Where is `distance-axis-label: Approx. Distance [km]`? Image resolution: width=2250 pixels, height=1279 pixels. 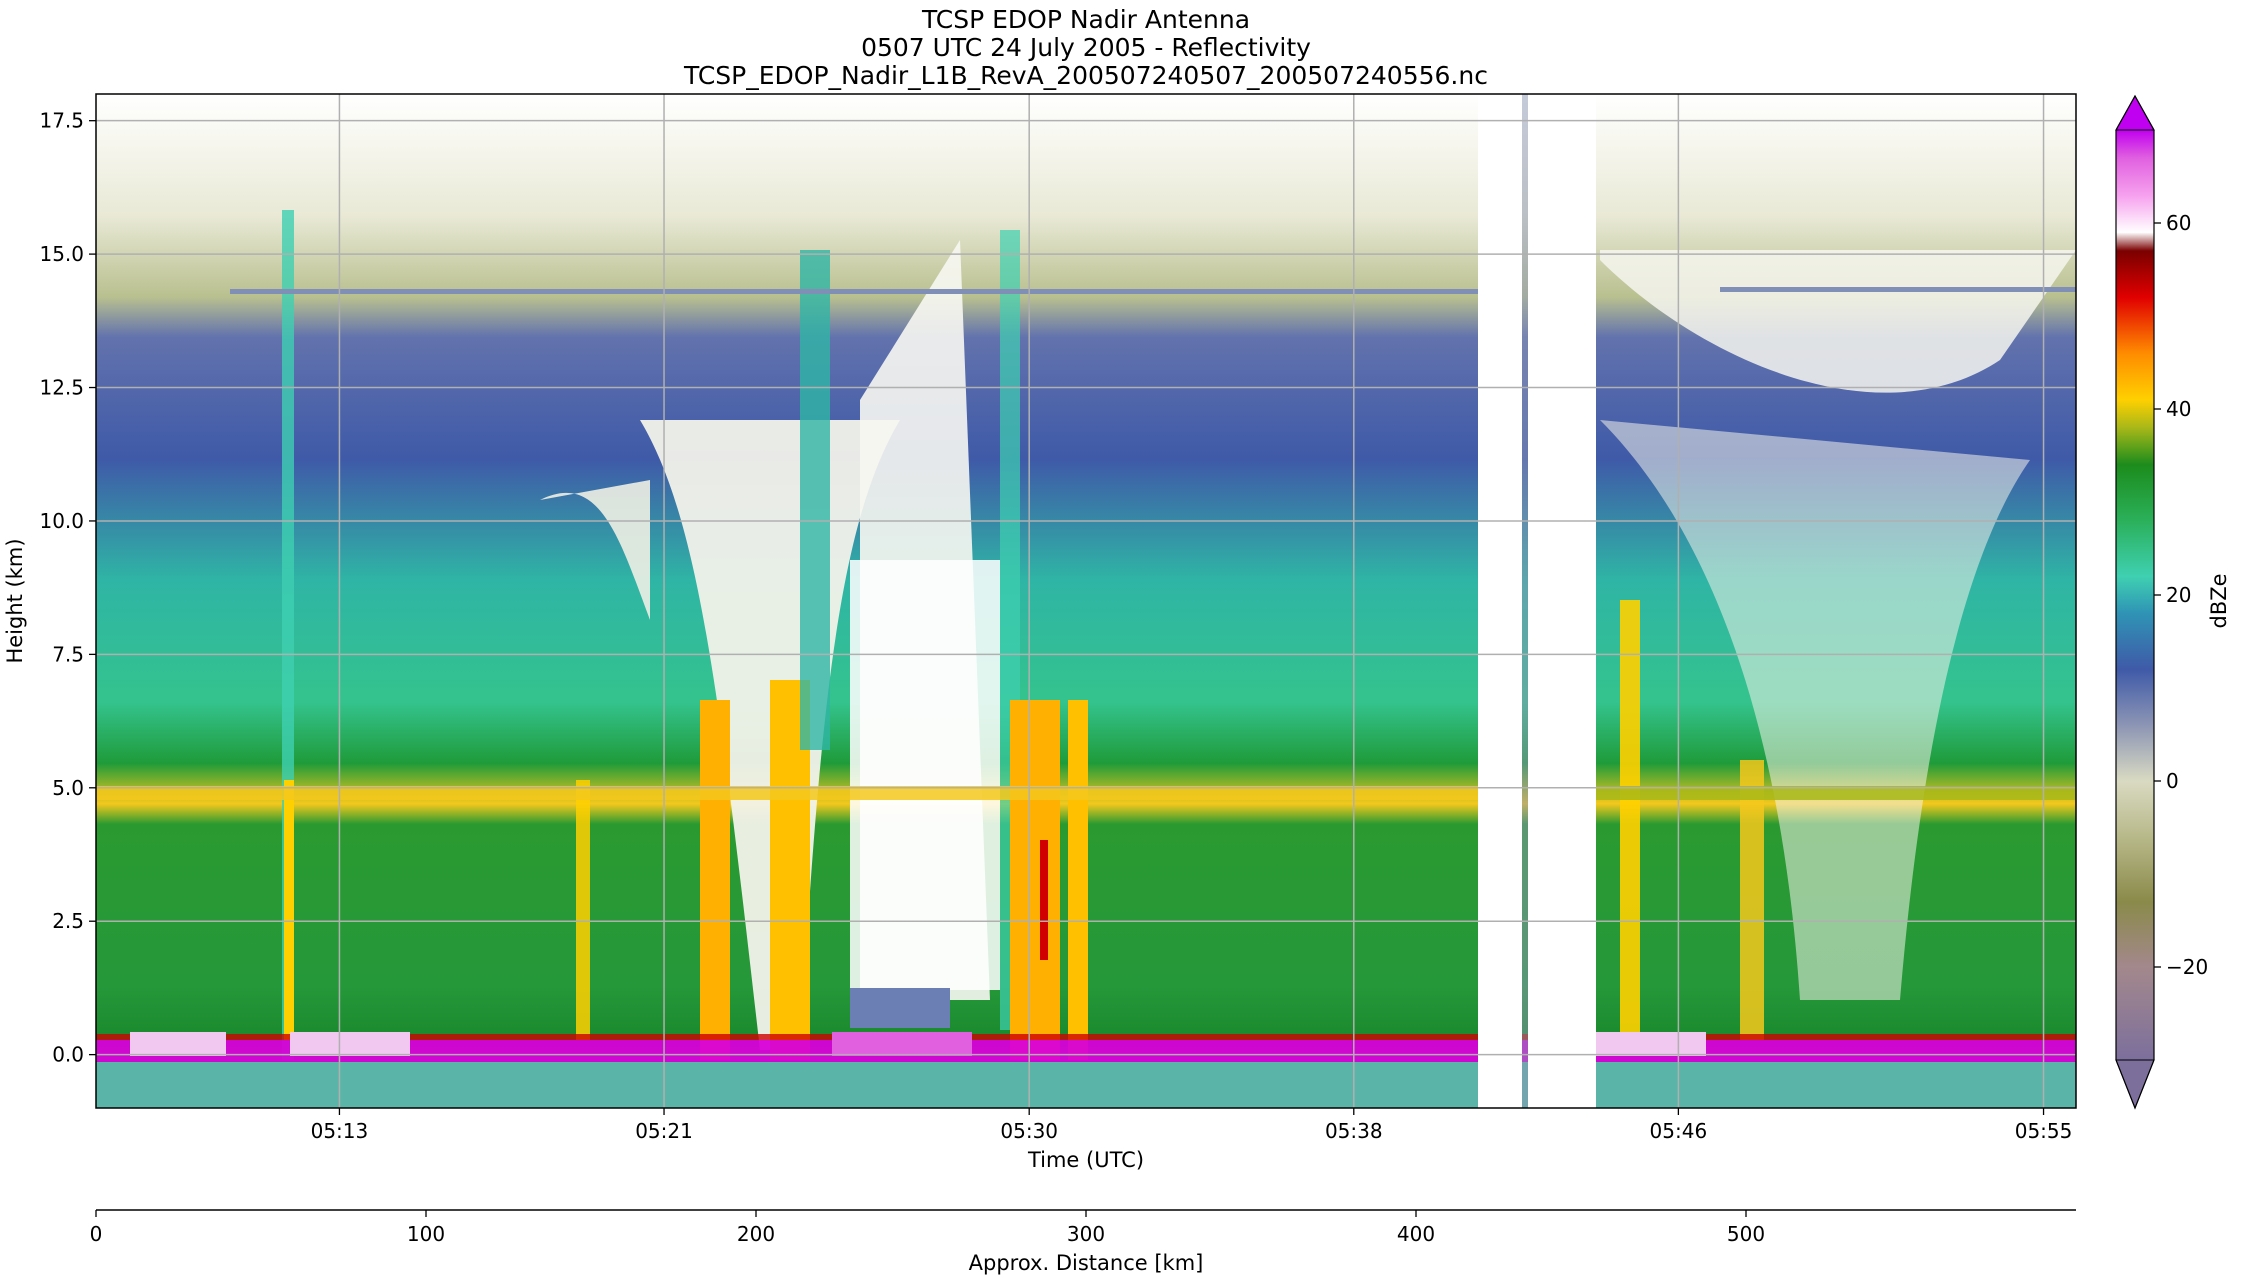
distance-axis-label: Approx. Distance [km] is located at coordinates (1086, 1263).